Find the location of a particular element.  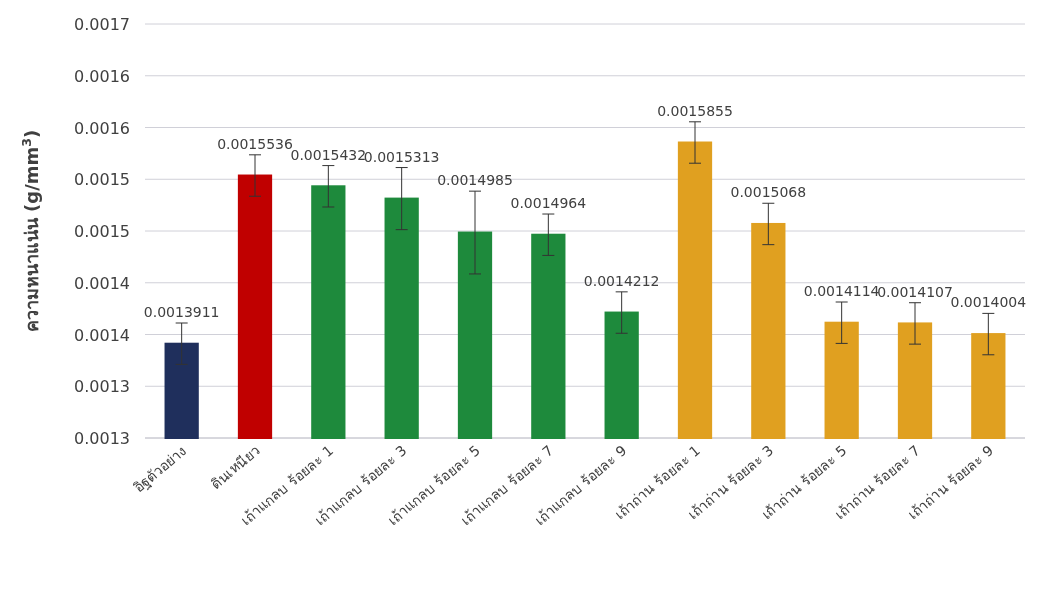

data-label: 0.0015536 is located at coordinates (255, 143).